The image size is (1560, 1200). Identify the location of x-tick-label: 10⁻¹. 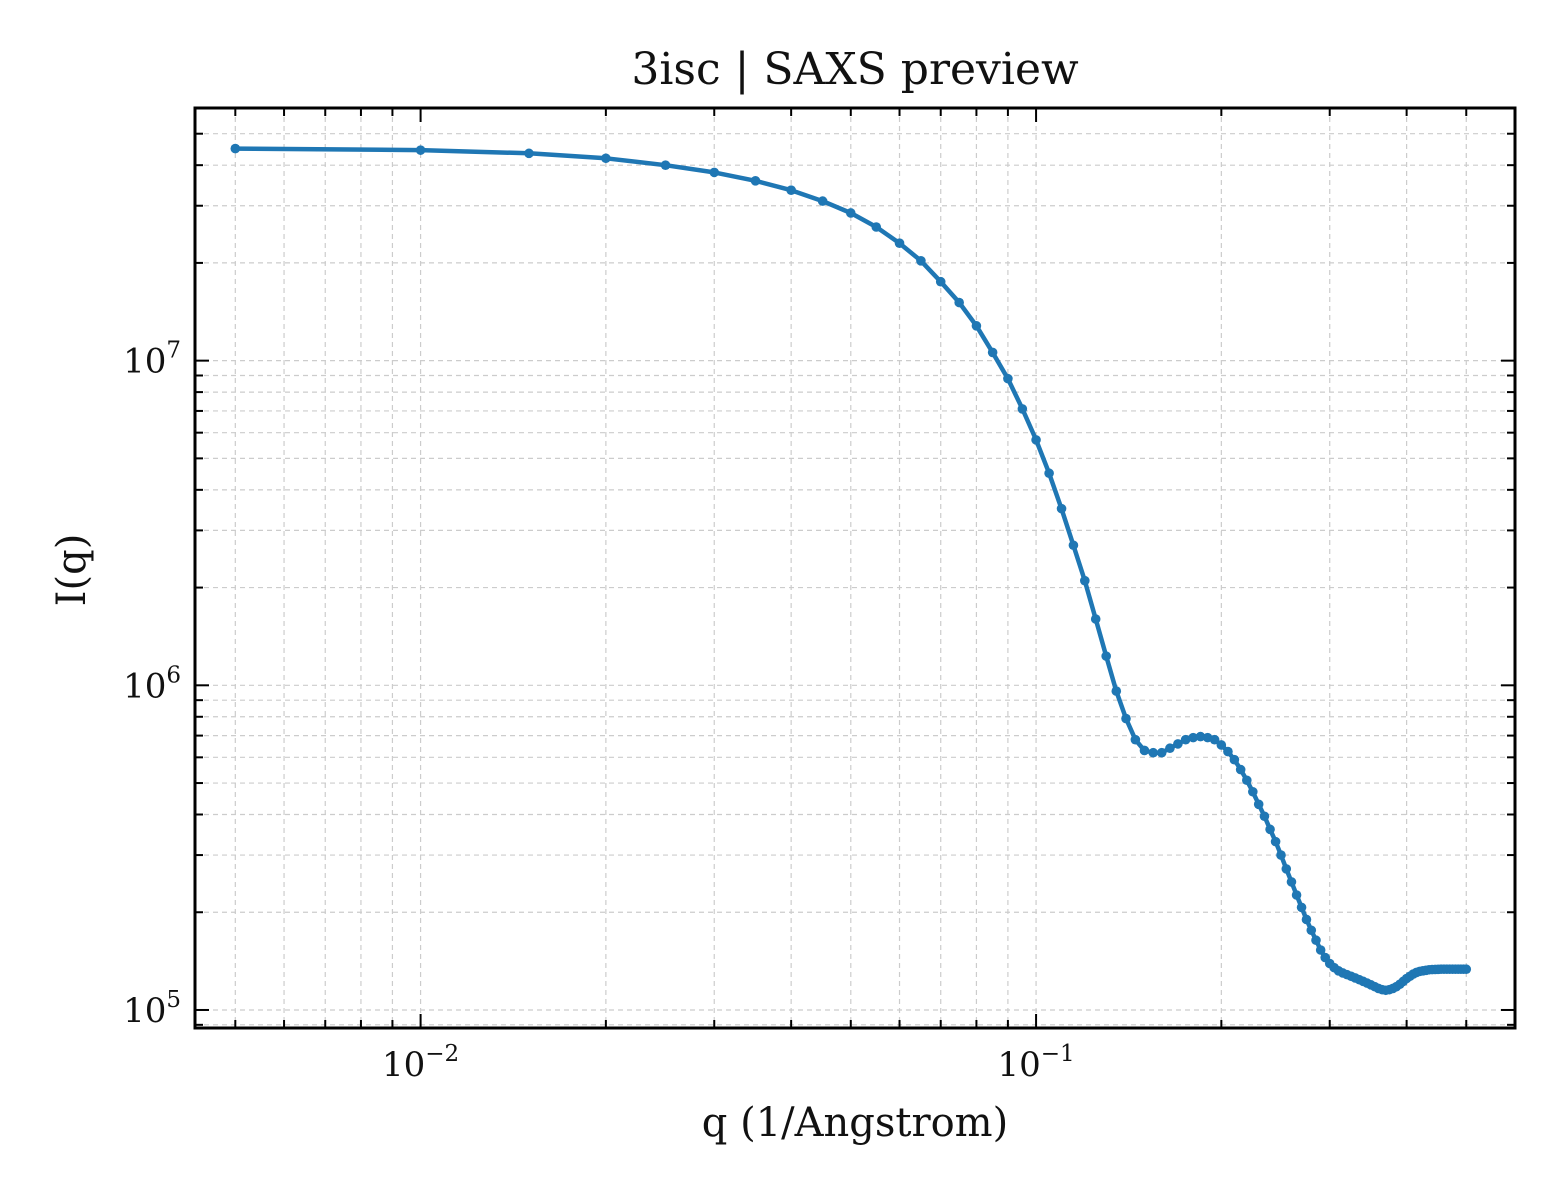
(1035, 1063).